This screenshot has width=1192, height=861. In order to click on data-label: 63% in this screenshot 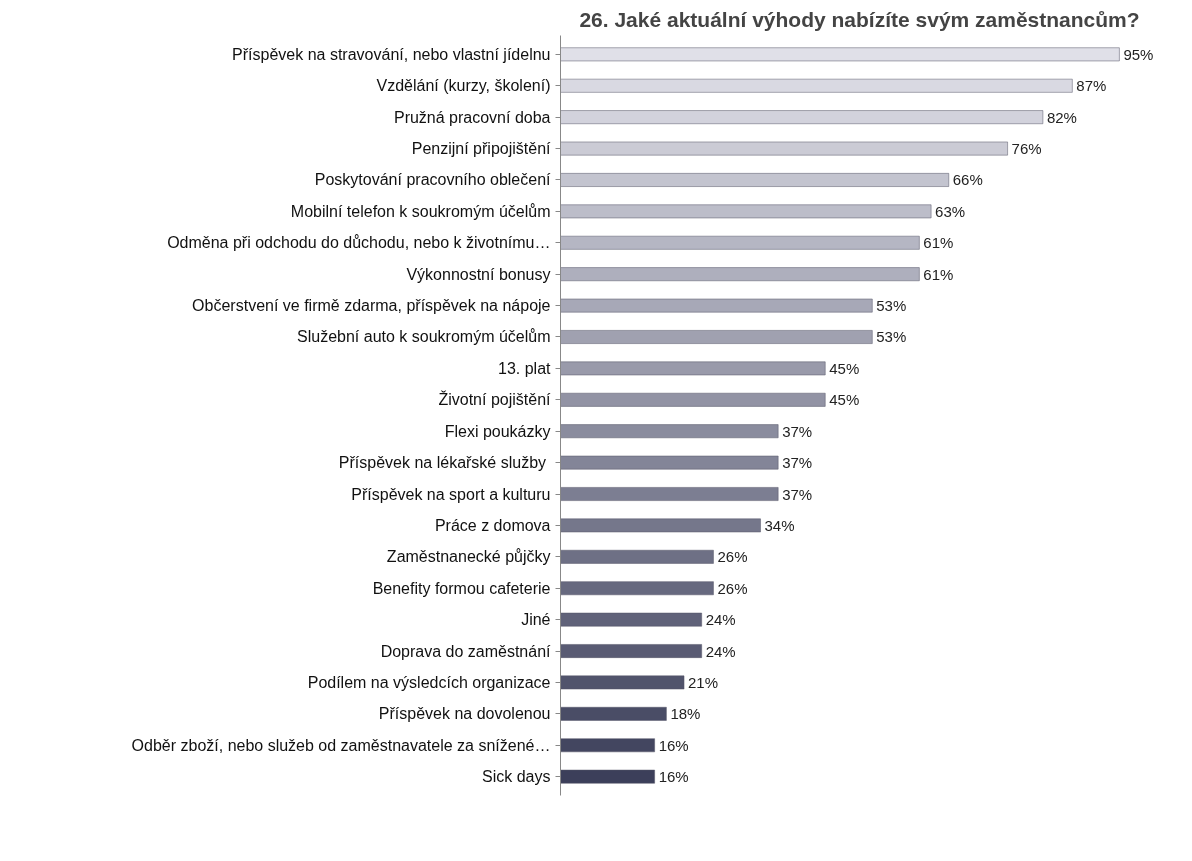, I will do `click(950, 211)`.